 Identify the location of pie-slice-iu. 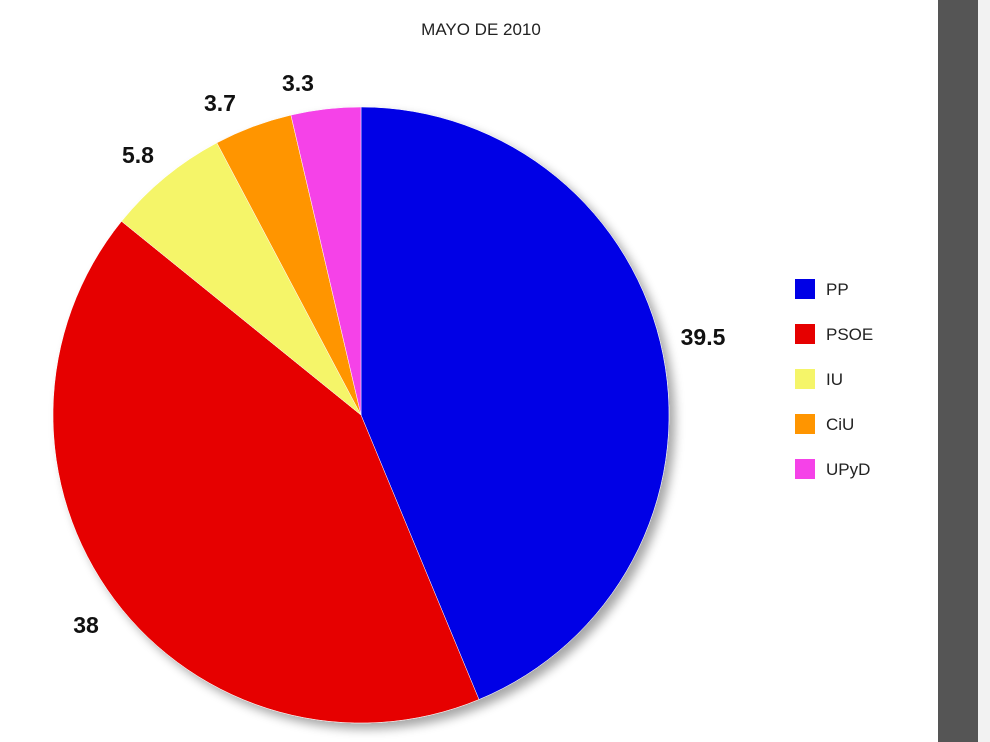
(241, 279).